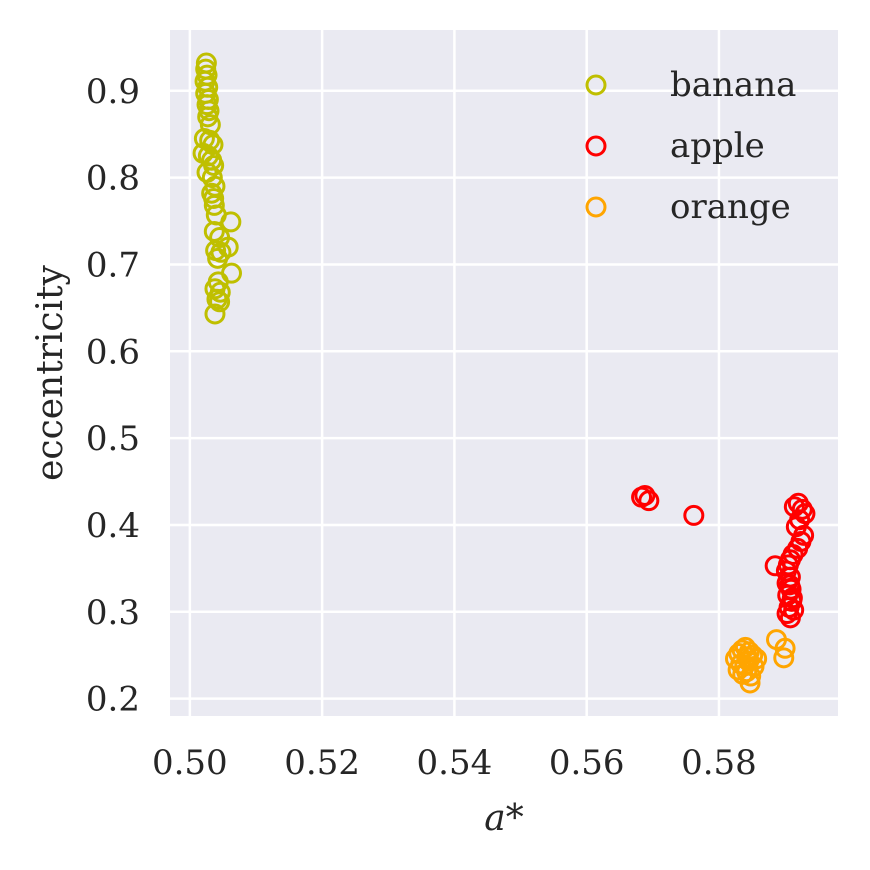 The width and height of the screenshot is (870, 870). What do you see at coordinates (113, 613) in the screenshot?
I see `y-tick-label: 0.3` at bounding box center [113, 613].